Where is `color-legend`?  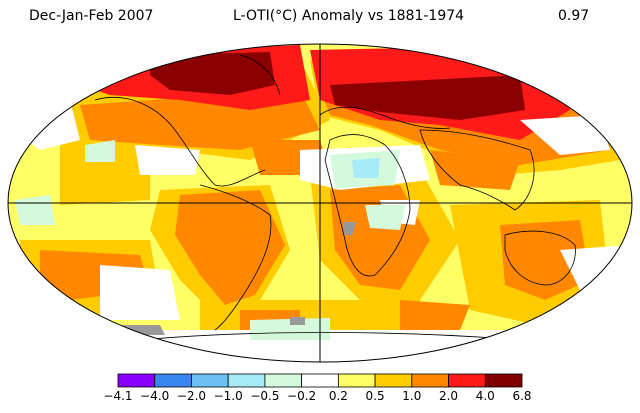
color-legend is located at coordinates (320, 380).